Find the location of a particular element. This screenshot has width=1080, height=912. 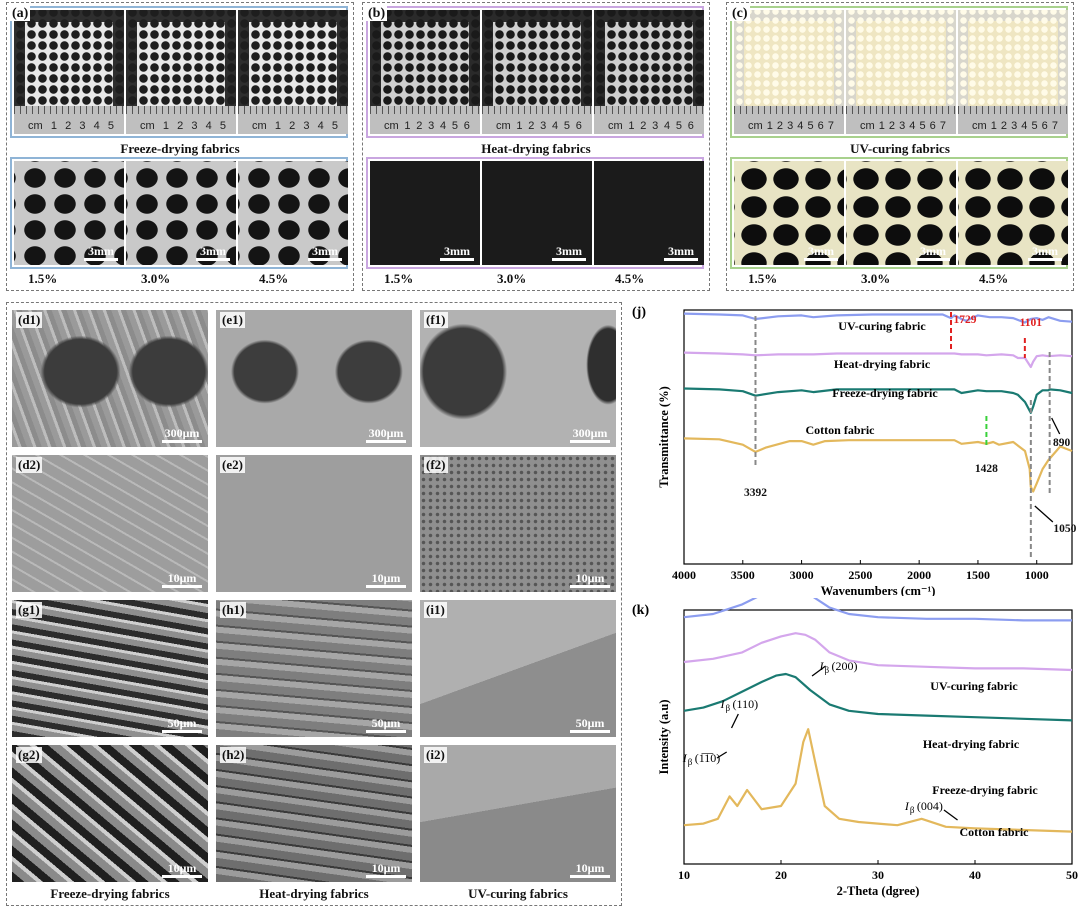

sem-image: (h2) 10μm is located at coordinates (314, 813).